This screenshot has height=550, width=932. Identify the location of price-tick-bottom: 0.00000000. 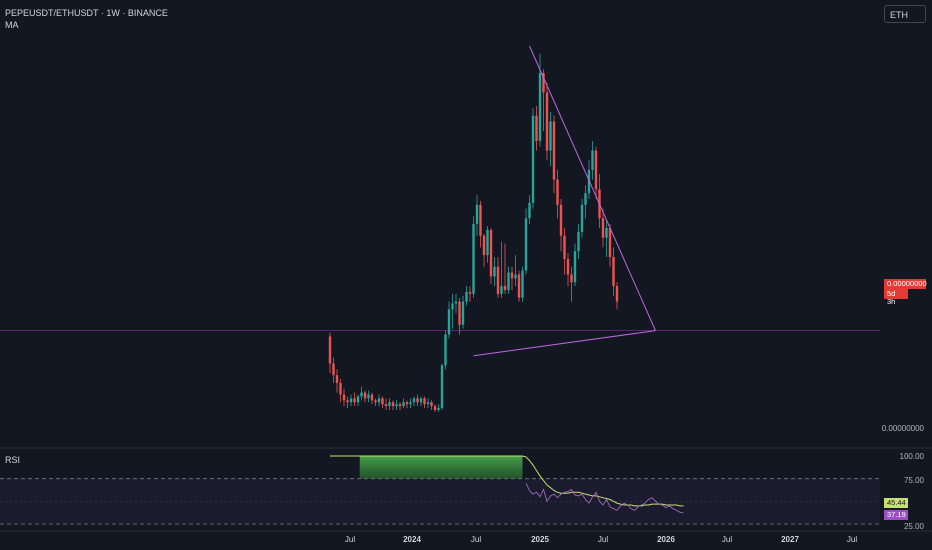
(902, 428).